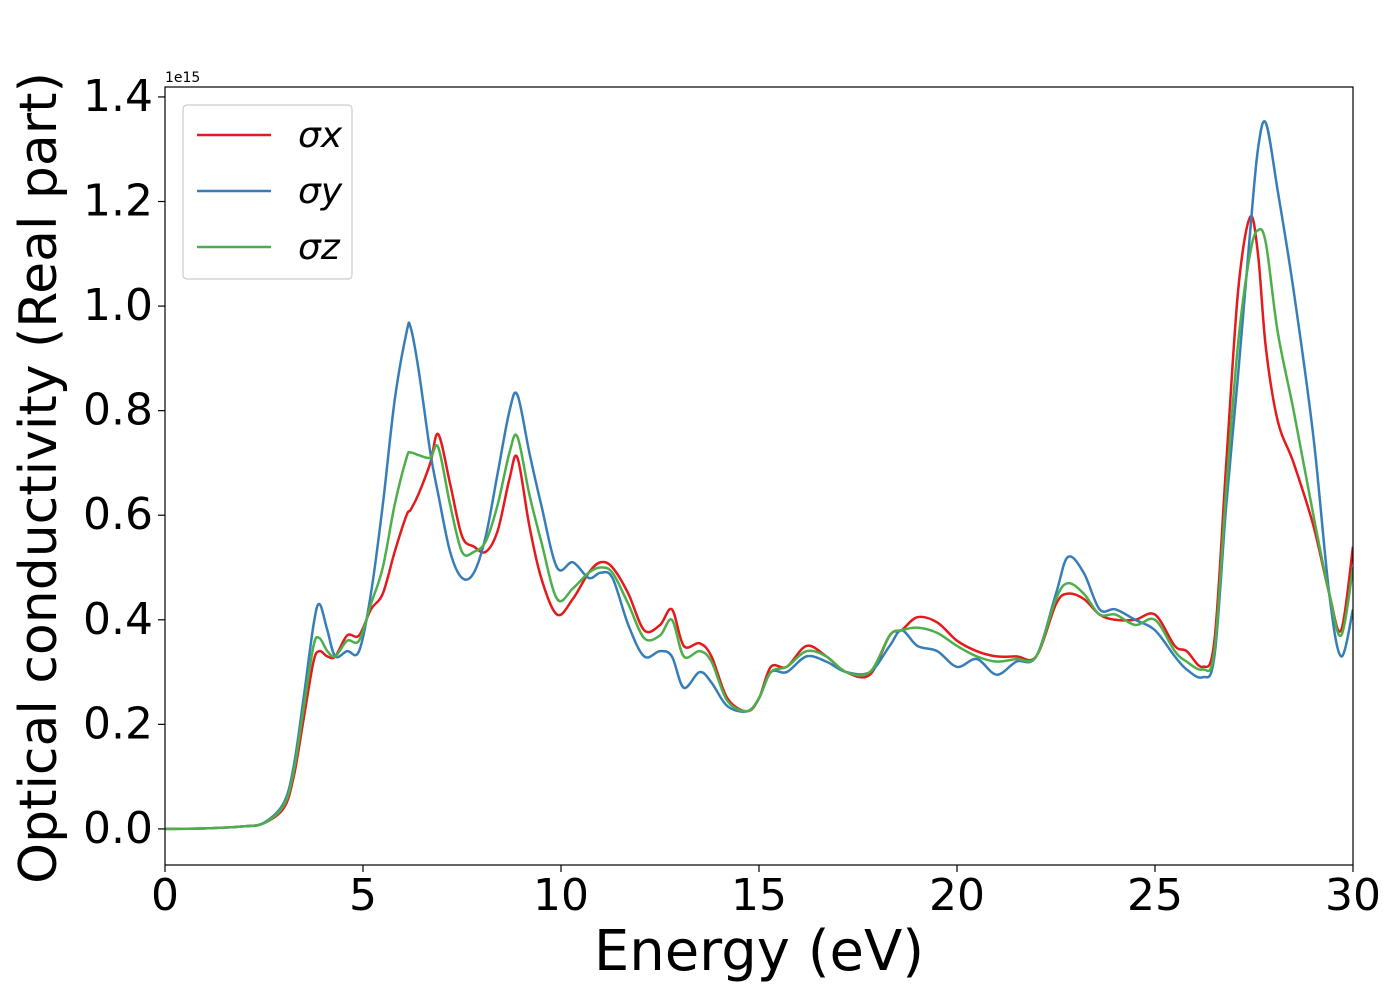 This screenshot has width=1400, height=1000. I want to click on x-tick-label: 15, so click(759, 895).